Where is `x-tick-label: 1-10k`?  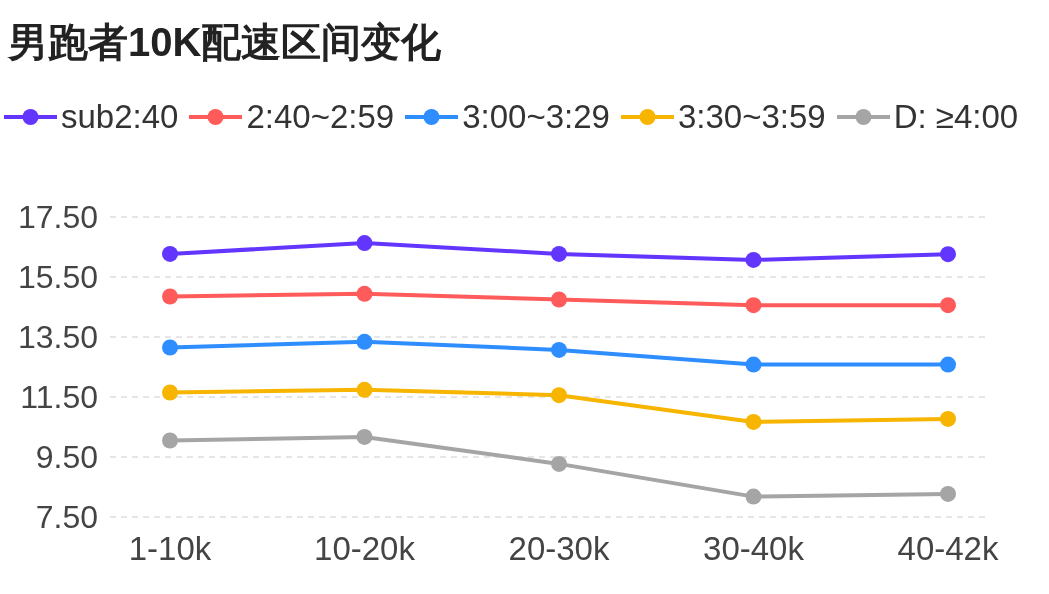
x-tick-label: 1-10k is located at coordinates (170, 549).